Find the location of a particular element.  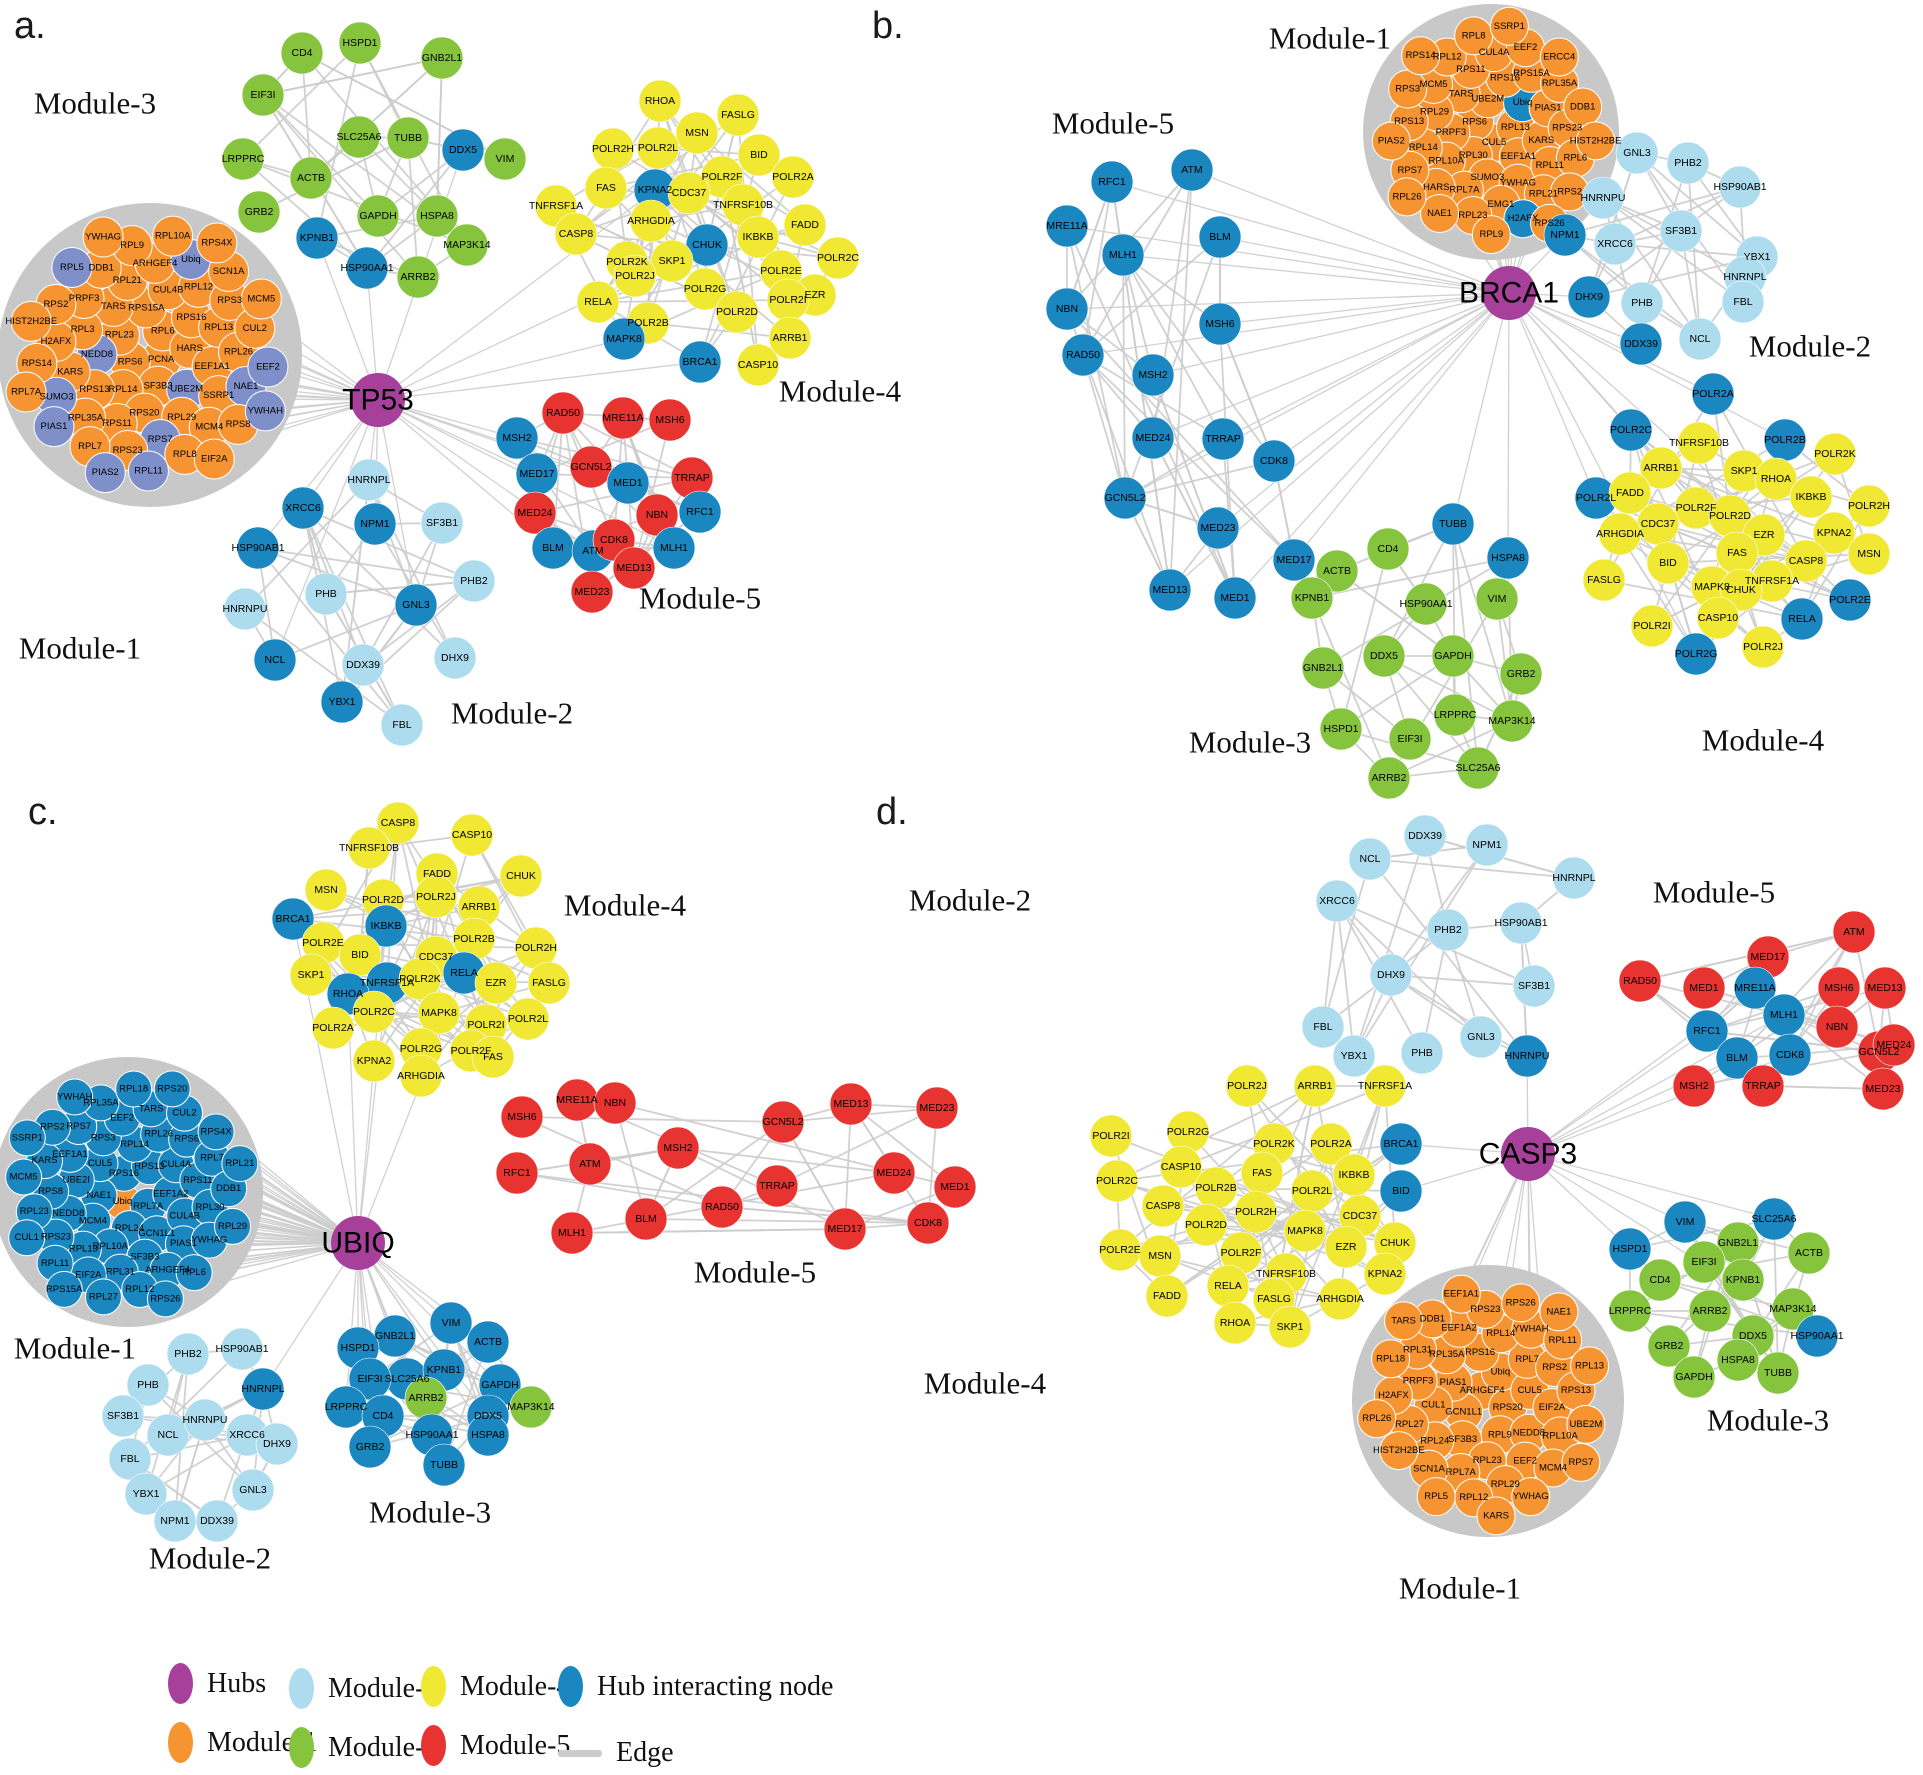

node-label-RAD50: RAD50 is located at coordinates (722, 1207).